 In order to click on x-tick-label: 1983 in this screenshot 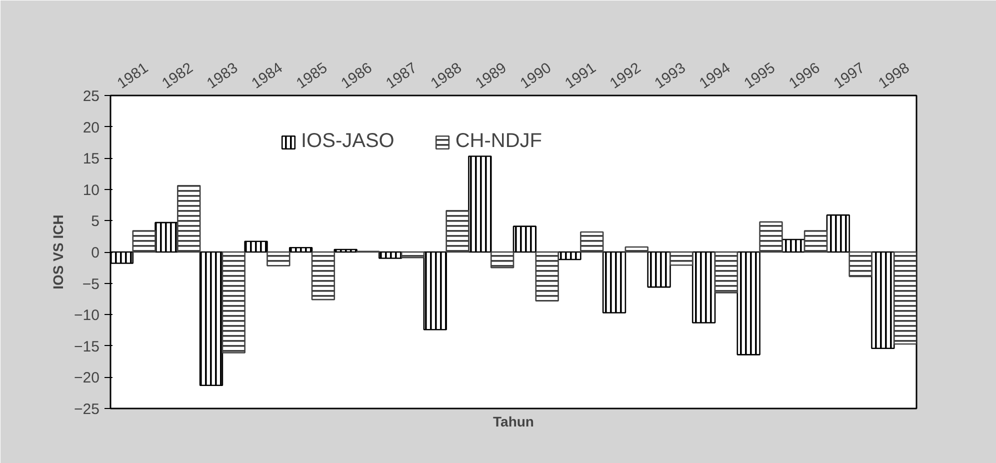, I will do `click(222, 75)`.